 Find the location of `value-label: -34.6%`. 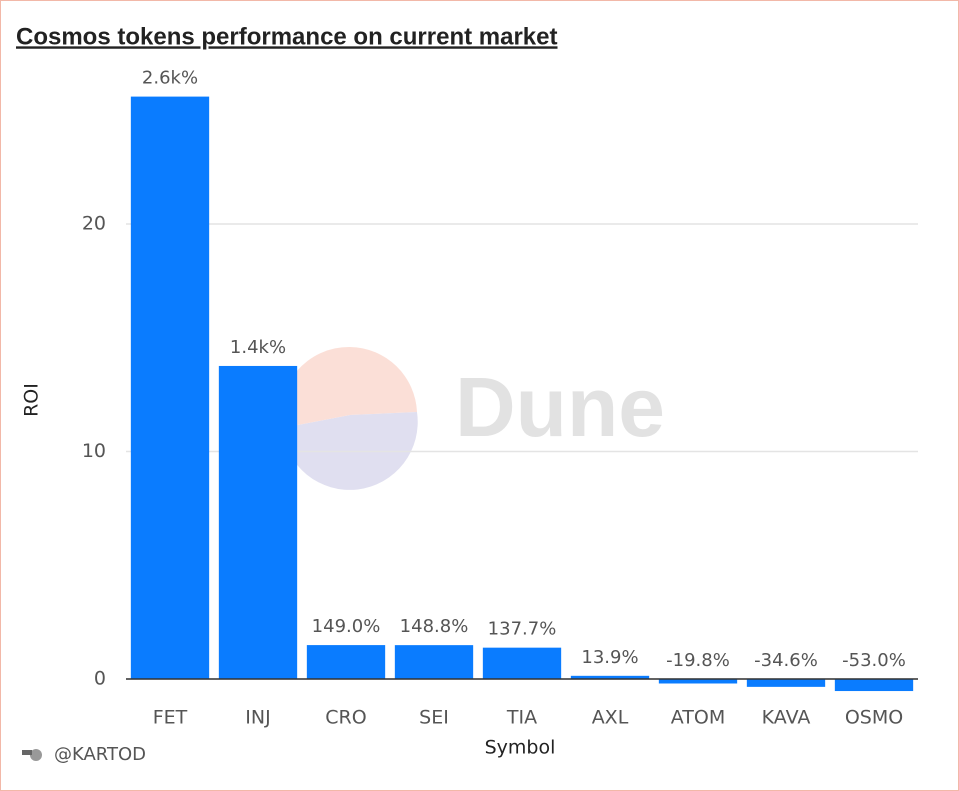

value-label: -34.6% is located at coordinates (786, 660).